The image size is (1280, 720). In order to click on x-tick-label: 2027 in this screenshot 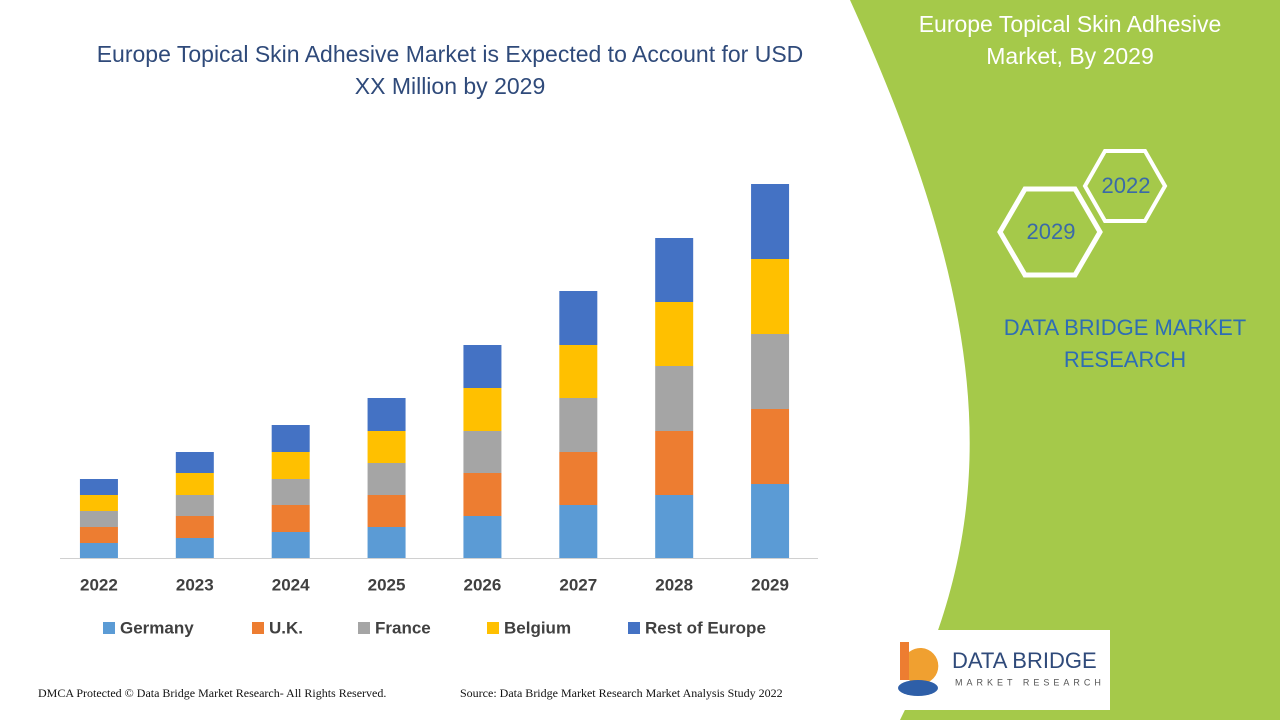, I will do `click(578, 584)`.